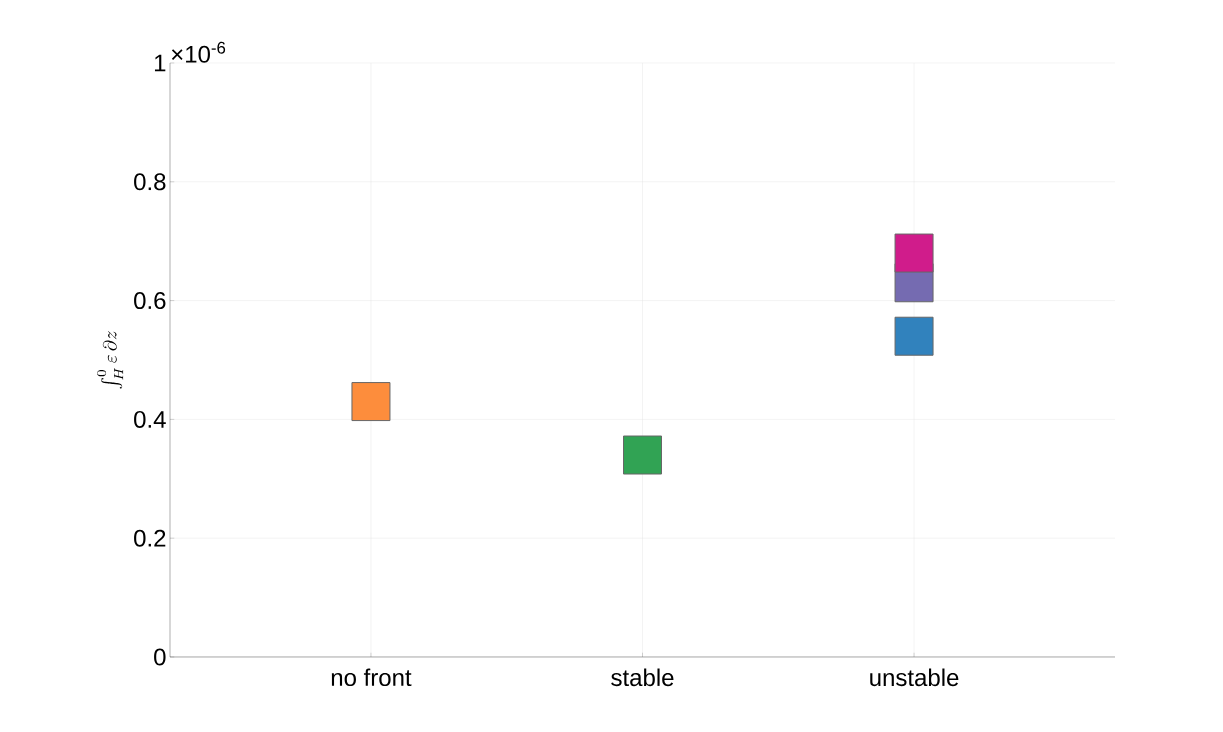  Describe the element at coordinates (198, 52) in the screenshot. I see `text: ×10$^{-6}$` at that location.